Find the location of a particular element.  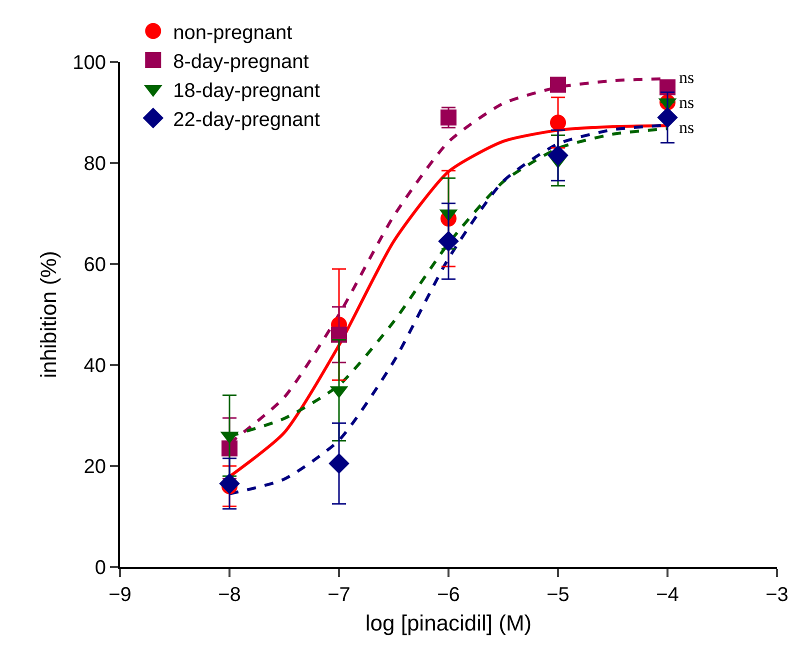

y-tick-label: 40 is located at coordinates (95, 366).